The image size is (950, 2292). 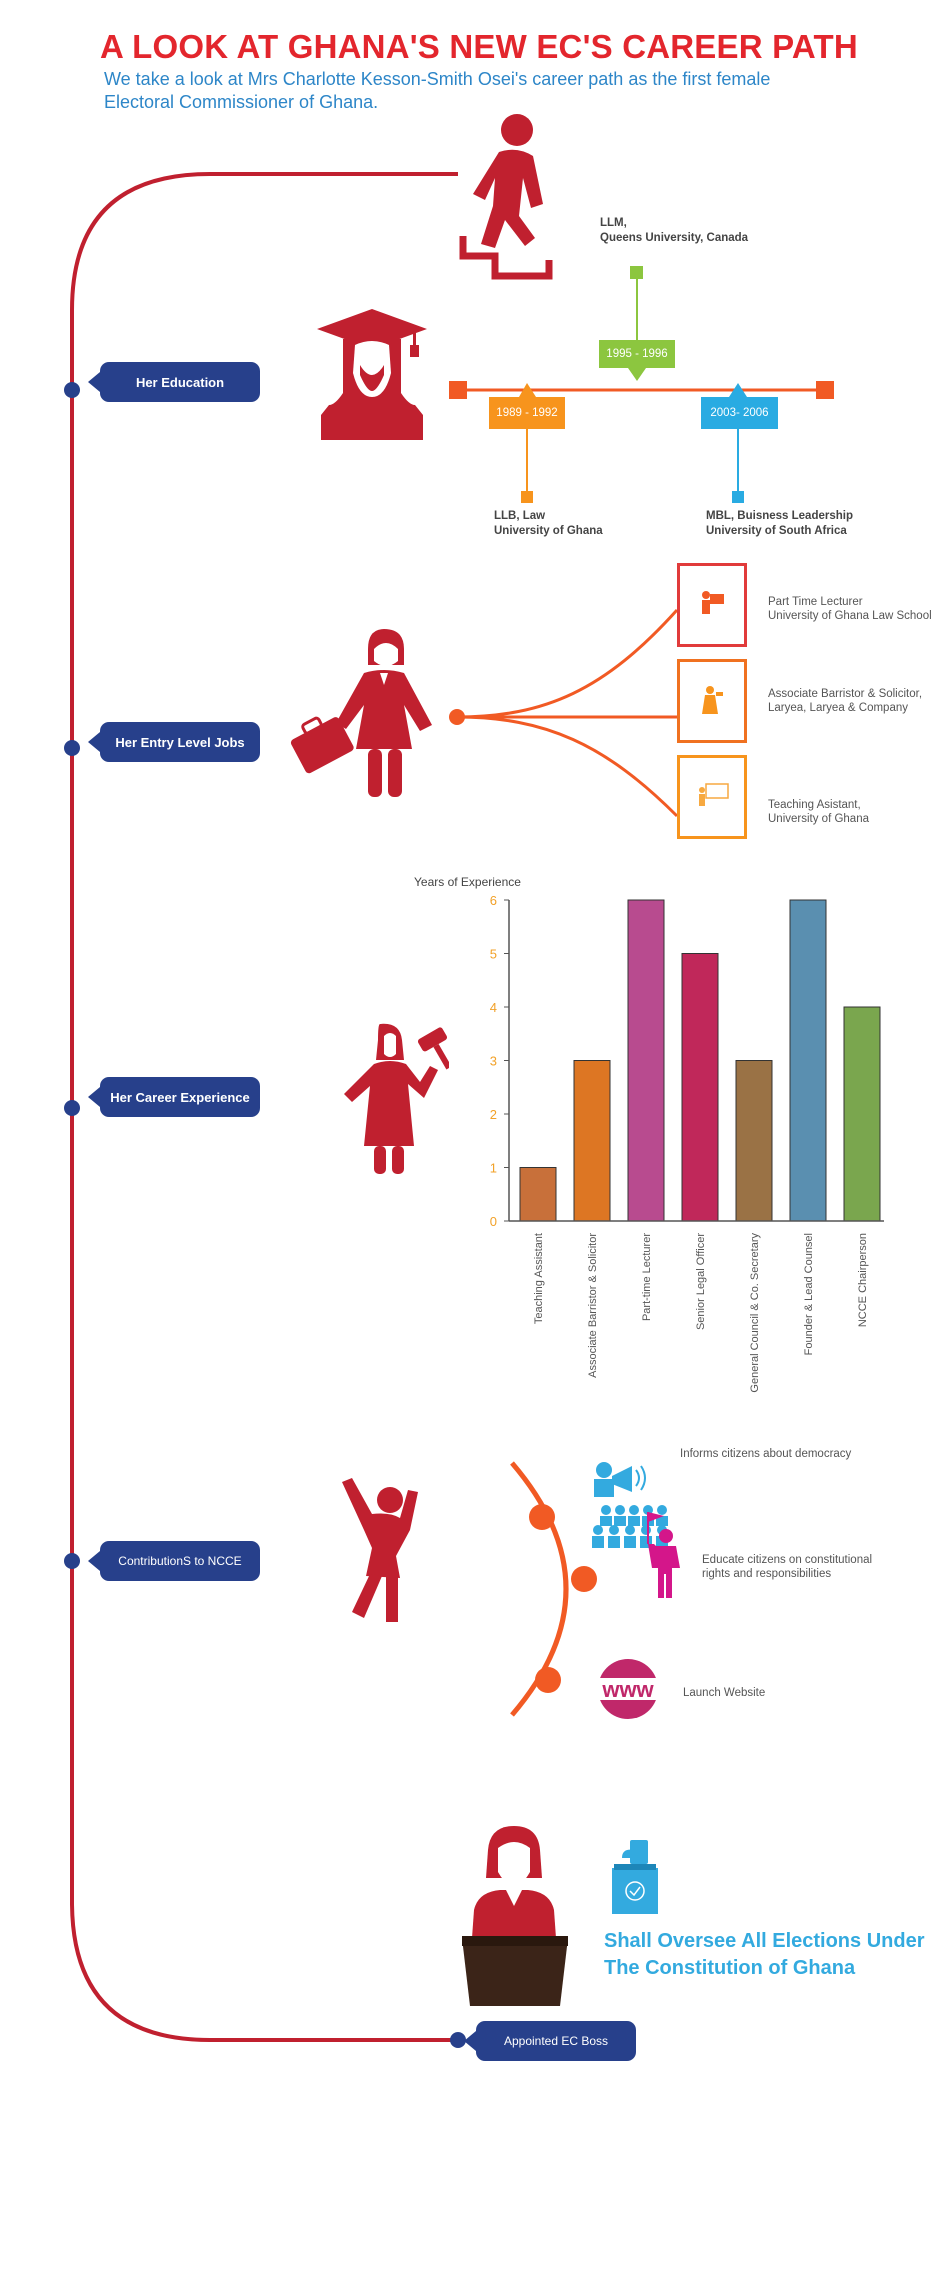 What do you see at coordinates (767, 1574) in the screenshot?
I see `contribution-educate-line2: rights and responsibilities` at bounding box center [767, 1574].